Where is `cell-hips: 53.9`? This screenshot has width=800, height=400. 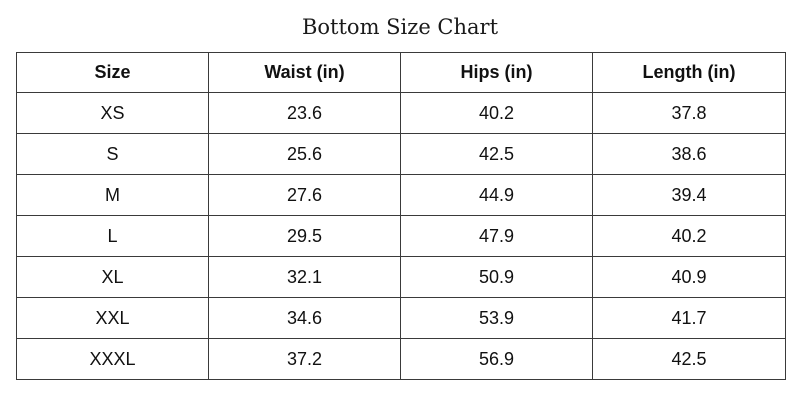 cell-hips: 53.9 is located at coordinates (496, 318).